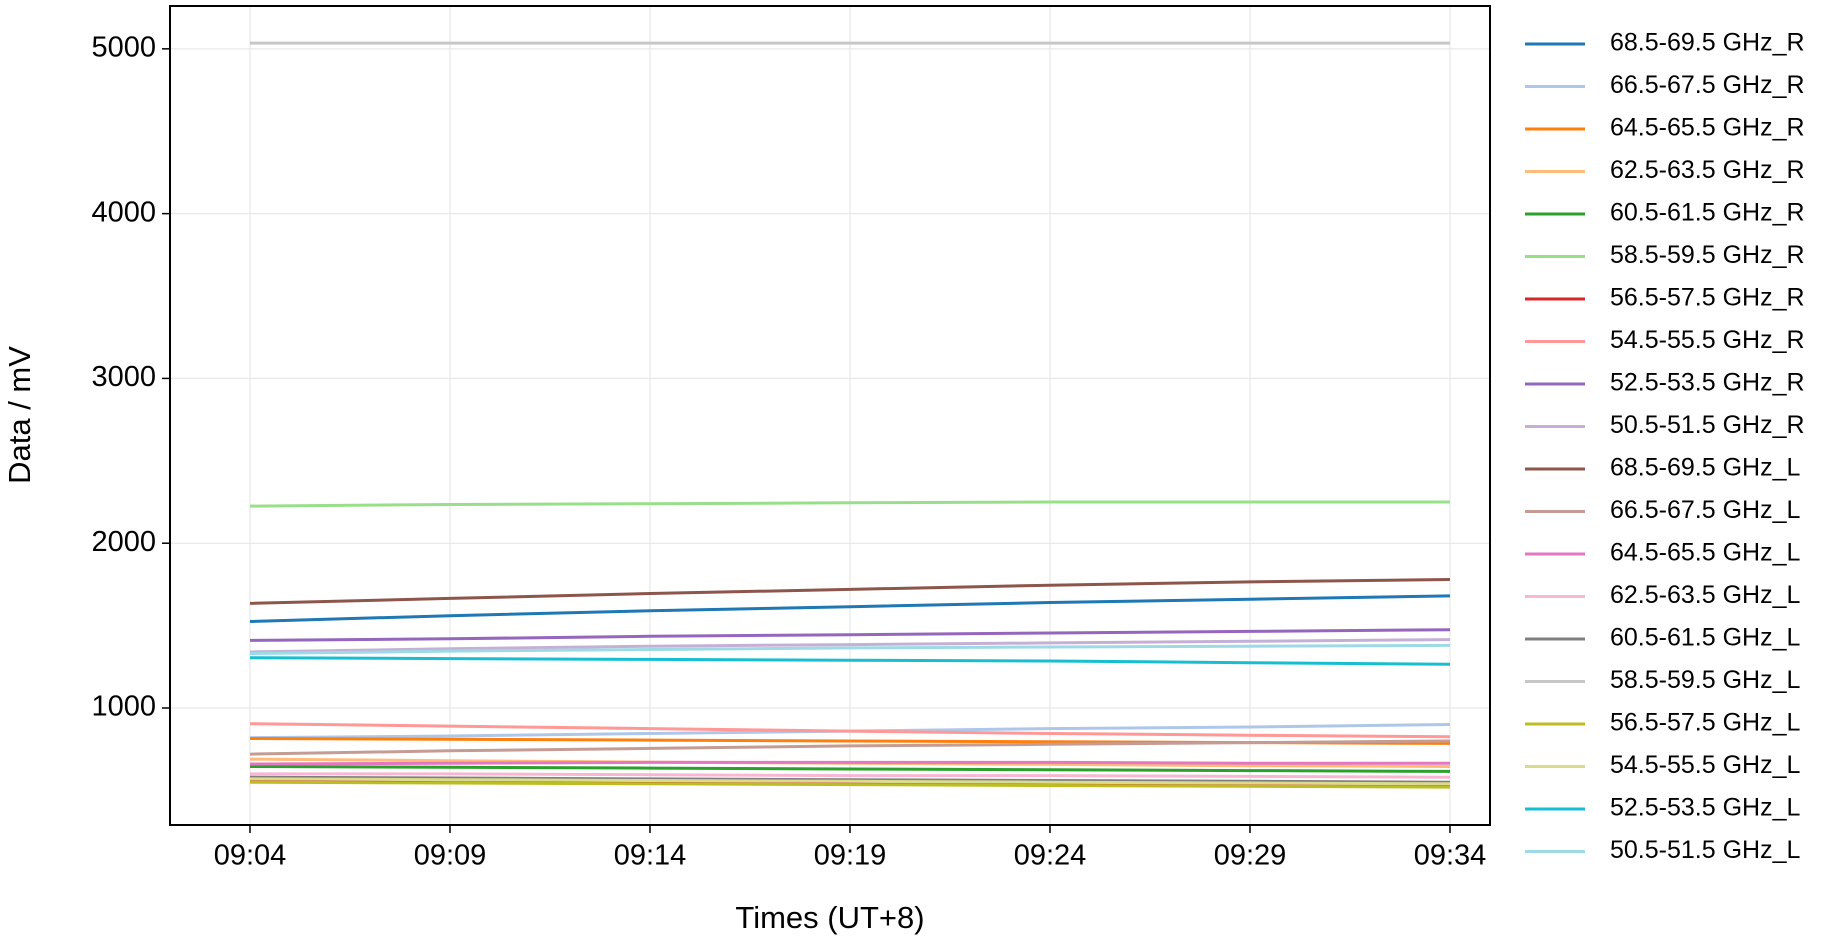 The image size is (1847, 941). What do you see at coordinates (450, 856) in the screenshot?
I see `x-tick-label: 09:09` at bounding box center [450, 856].